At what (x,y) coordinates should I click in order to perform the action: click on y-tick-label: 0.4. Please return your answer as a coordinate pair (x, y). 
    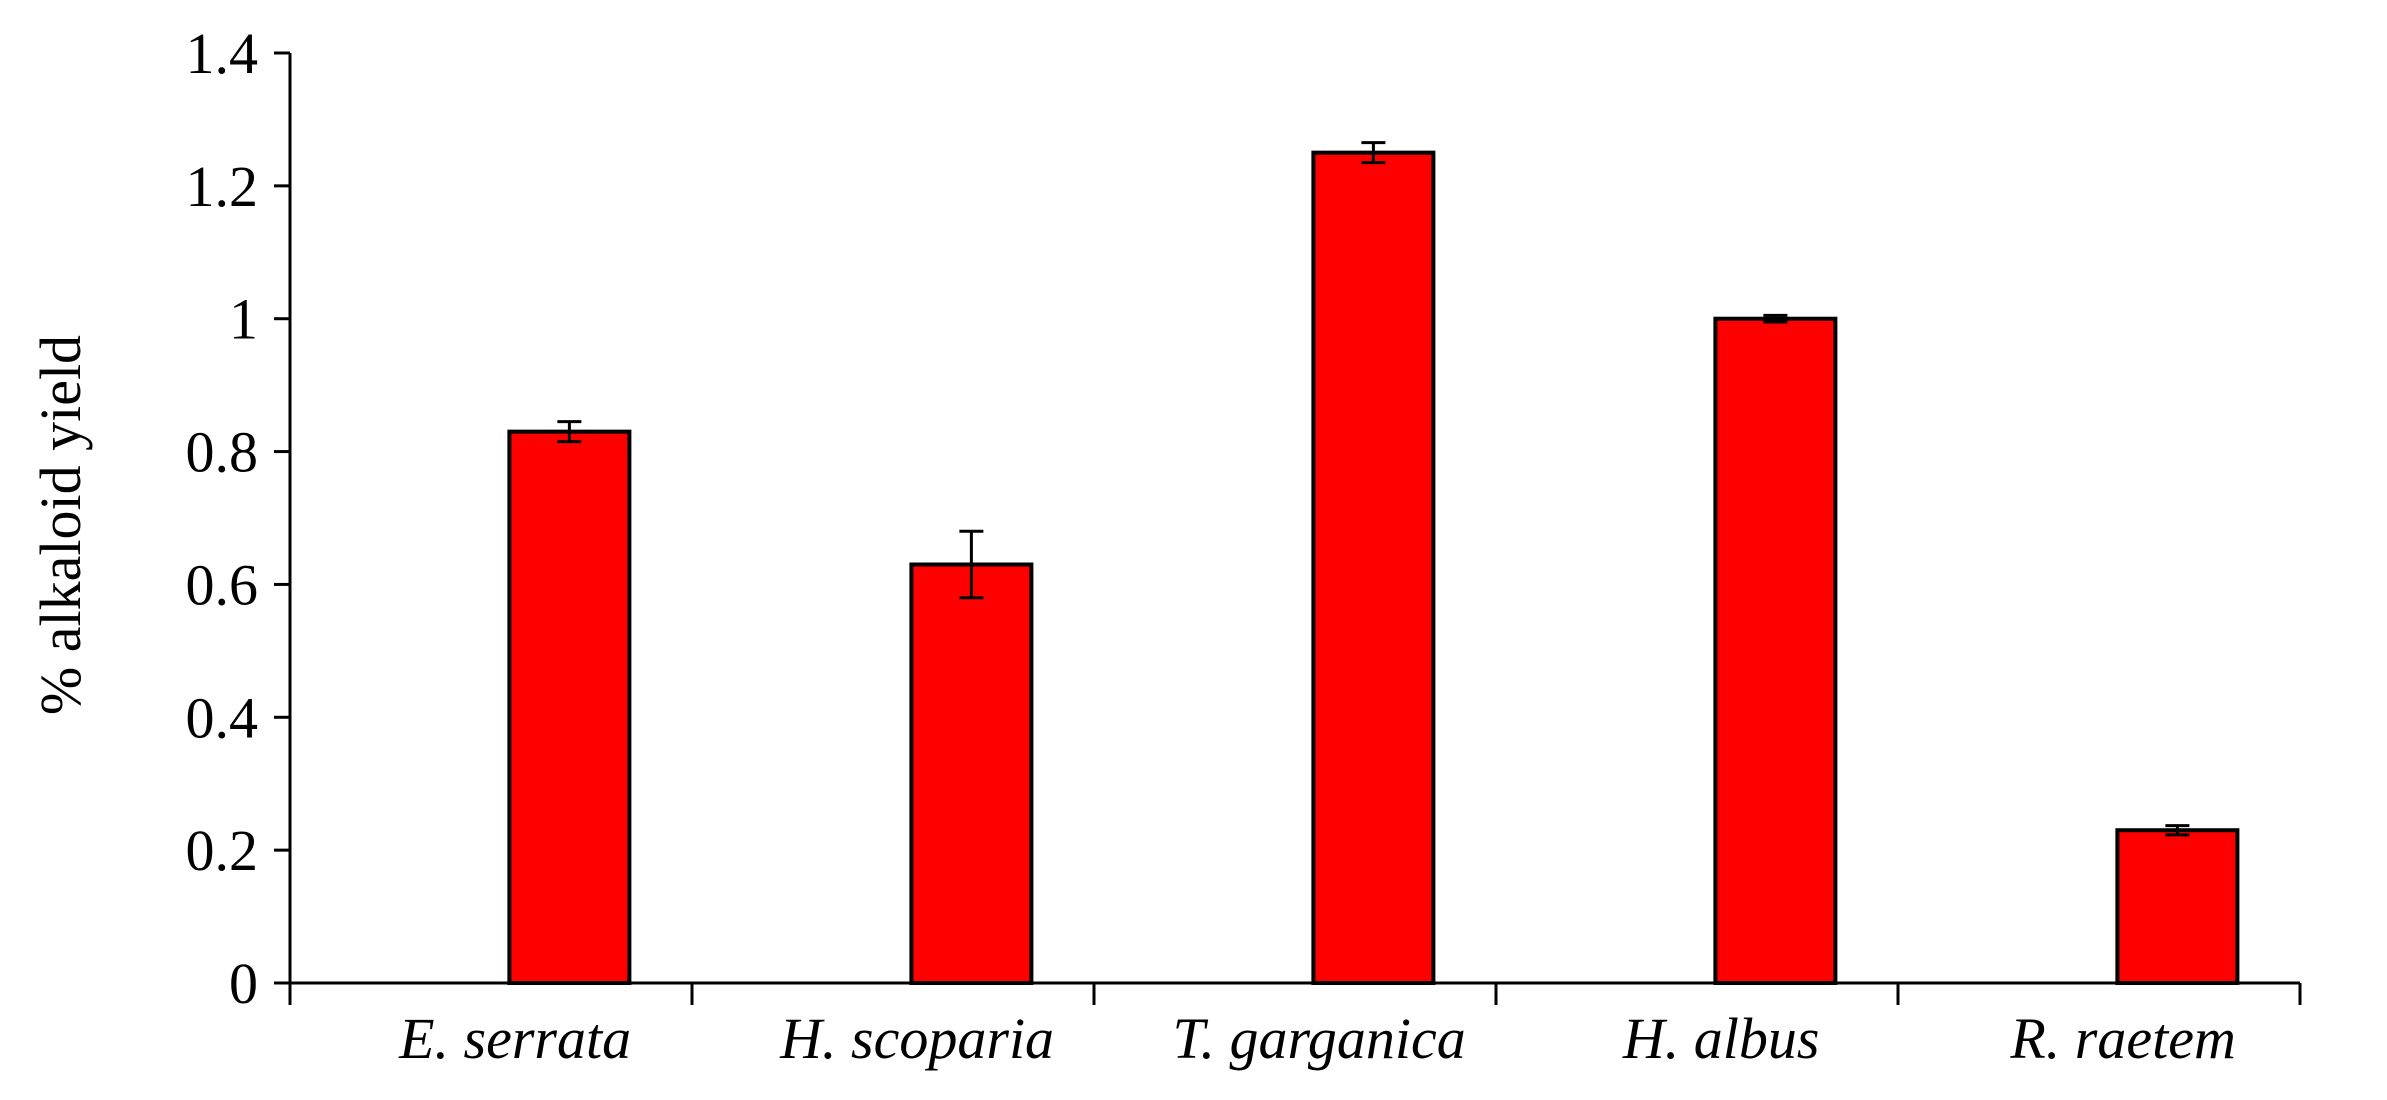
    Looking at the image, I should click on (222, 717).